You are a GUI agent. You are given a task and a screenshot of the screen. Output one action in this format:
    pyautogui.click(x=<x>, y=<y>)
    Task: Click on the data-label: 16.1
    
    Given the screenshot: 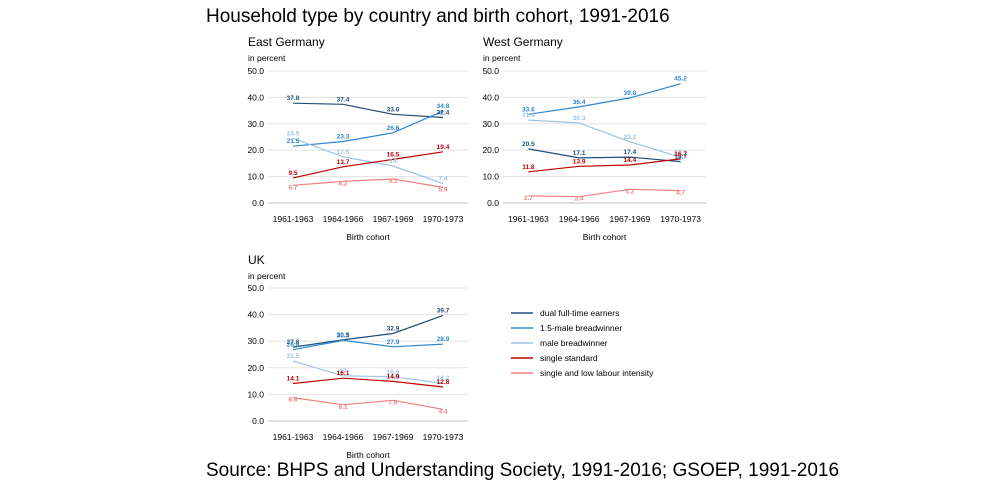 What is the action you would take?
    pyautogui.click(x=343, y=373)
    